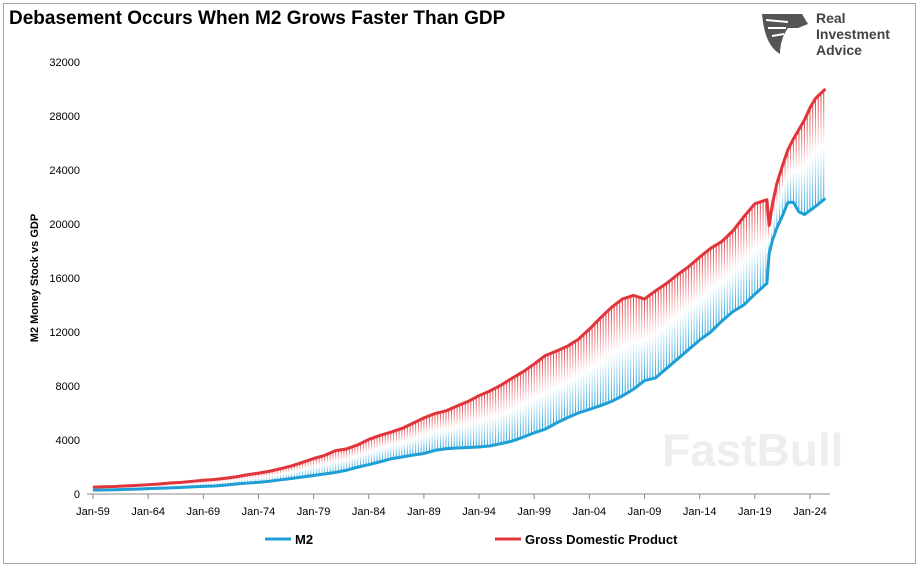 This screenshot has height=567, width=920. What do you see at coordinates (64, 117) in the screenshot?
I see `y-tick-label: 28000` at bounding box center [64, 117].